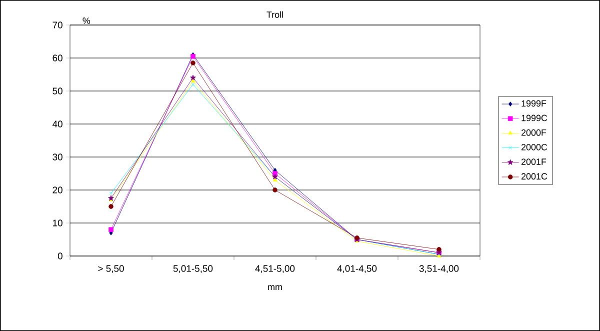 Image resolution: width=600 pixels, height=331 pixels. I want to click on x-axis-title: mm, so click(275, 287).